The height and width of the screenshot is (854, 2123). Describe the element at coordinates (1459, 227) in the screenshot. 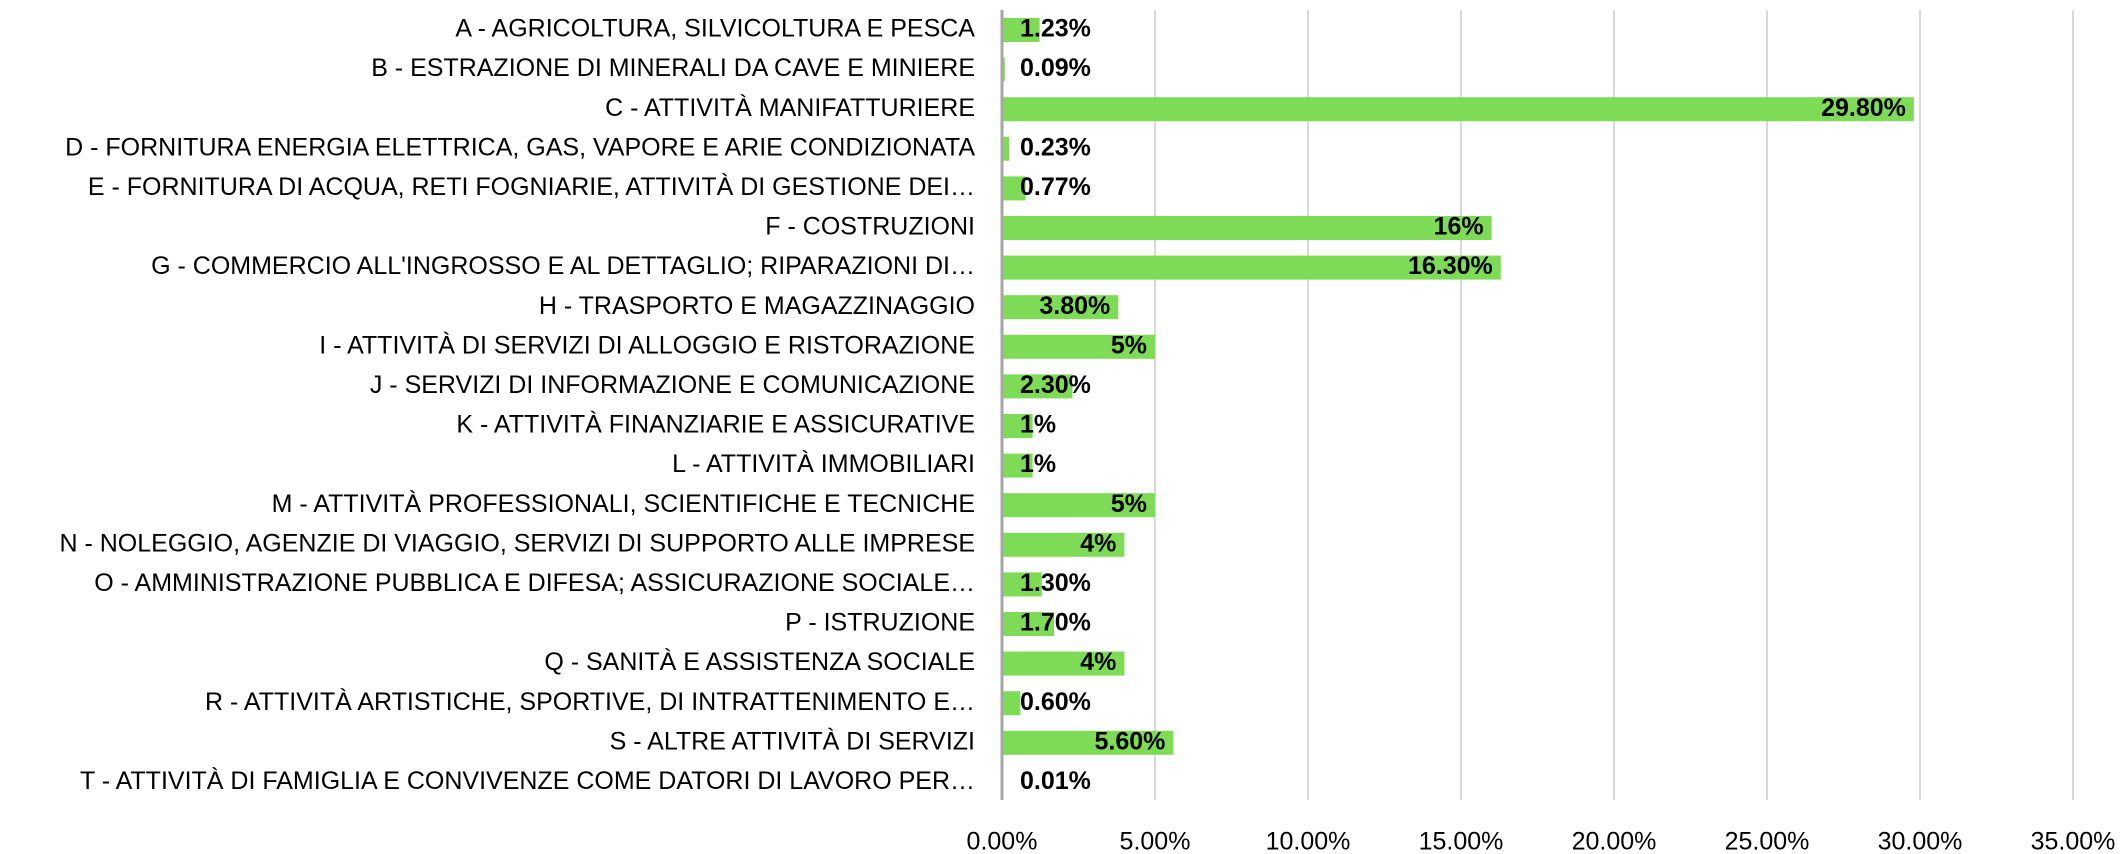

I see `value-label: 16%` at that location.